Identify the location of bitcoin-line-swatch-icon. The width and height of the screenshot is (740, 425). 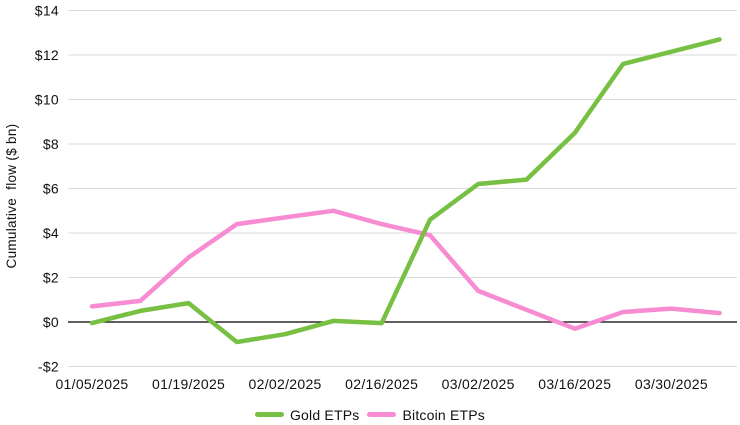
(382, 414).